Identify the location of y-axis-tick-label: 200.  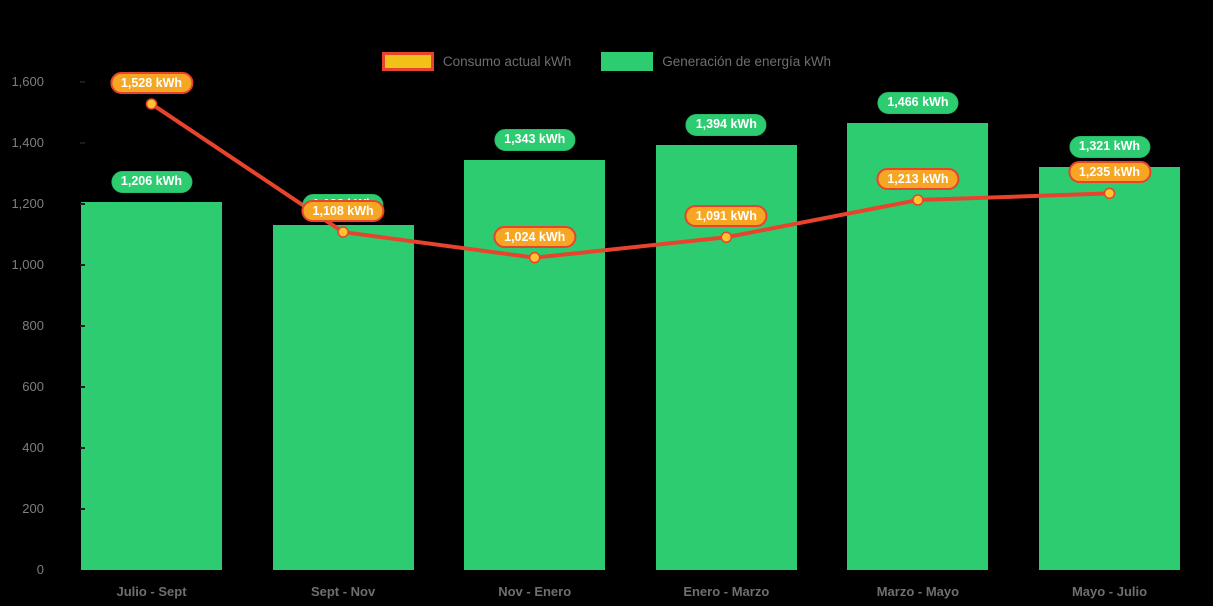
(33, 508).